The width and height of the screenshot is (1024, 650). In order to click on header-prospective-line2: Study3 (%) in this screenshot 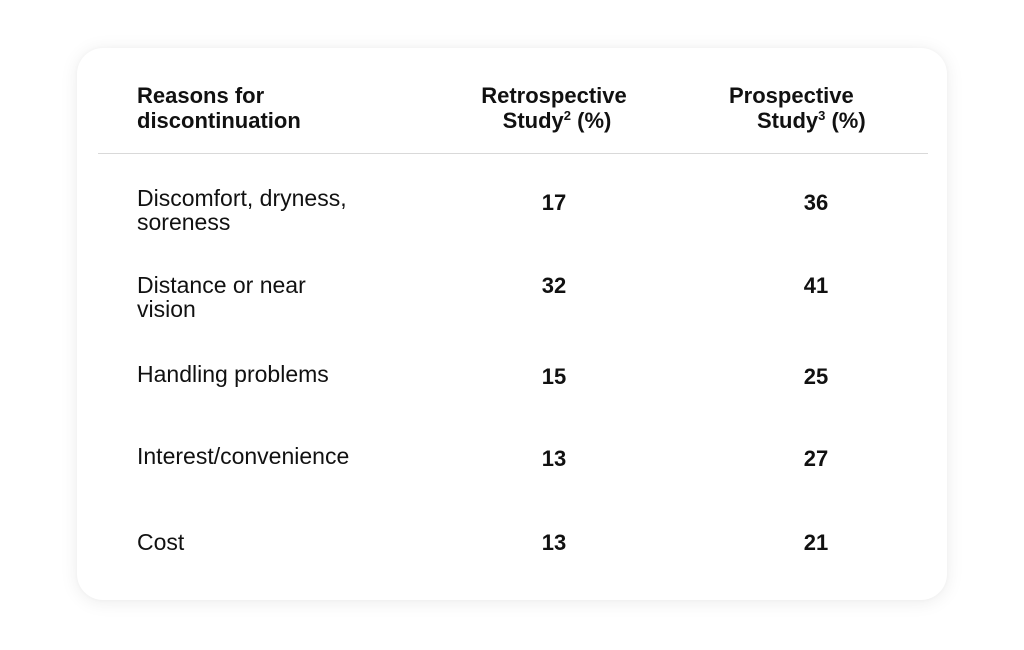, I will do `click(819, 120)`.